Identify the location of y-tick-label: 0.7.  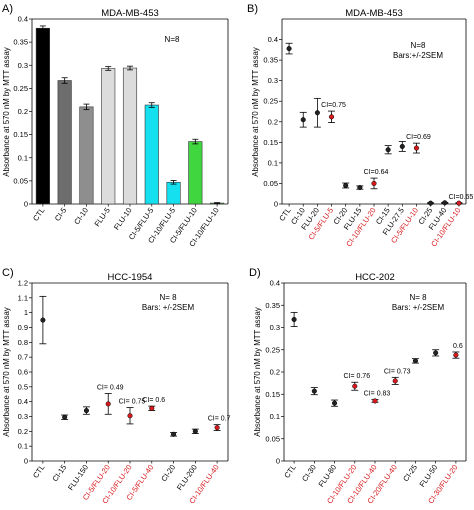
(23, 357).